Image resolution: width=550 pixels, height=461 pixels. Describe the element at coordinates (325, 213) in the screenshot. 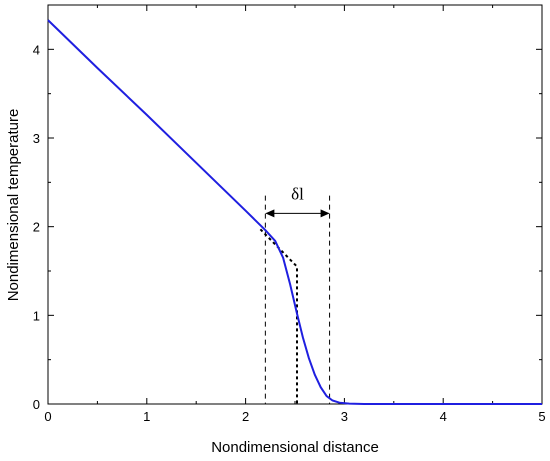

I see `arrowhead-right` at that location.